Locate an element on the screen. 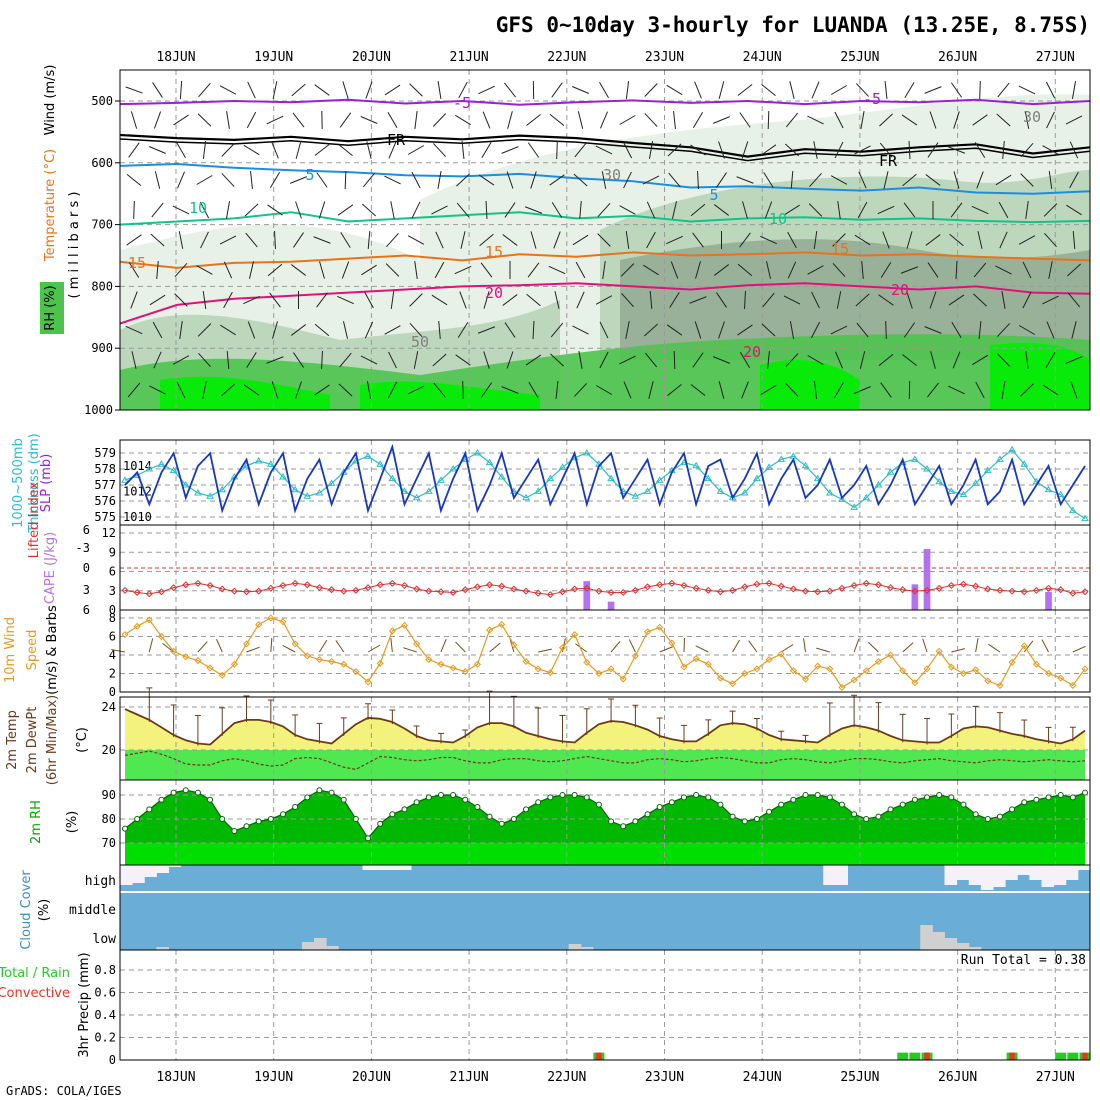 Image resolution: width=1100 pixels, height=1100 pixels. dewpoint-line is located at coordinates (605, 760).